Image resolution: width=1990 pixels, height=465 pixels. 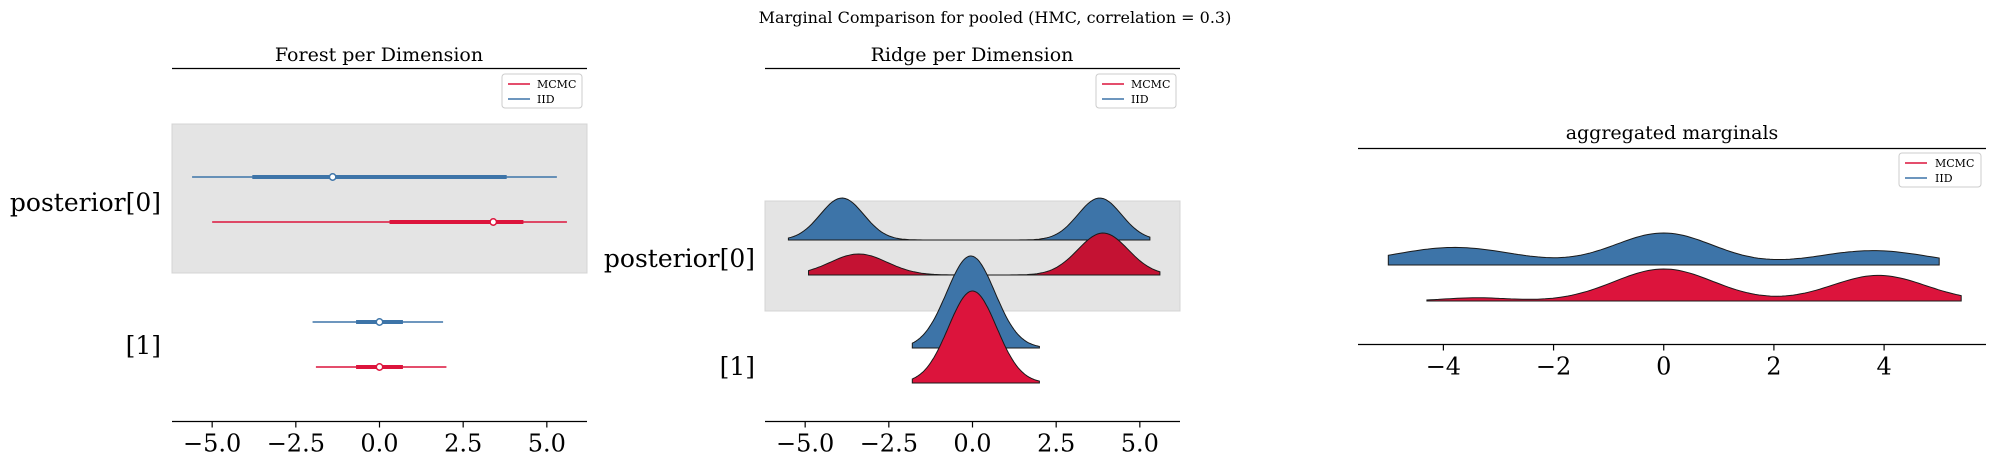 I want to click on ridge-legend: MCMC IID, so click(x=1136, y=91).